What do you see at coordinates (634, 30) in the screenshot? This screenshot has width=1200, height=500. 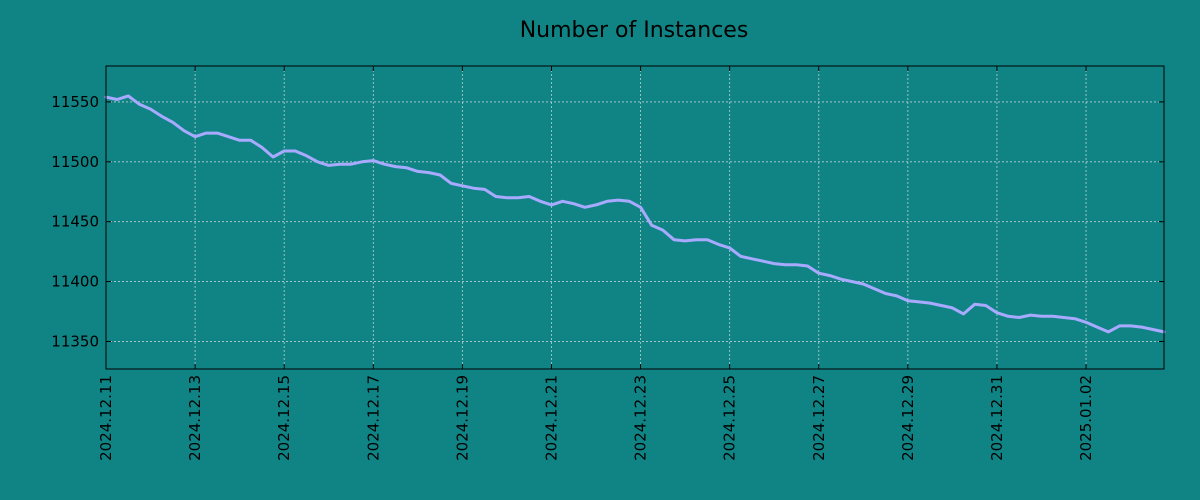 I see `chart-title: Number of Instances` at bounding box center [634, 30].